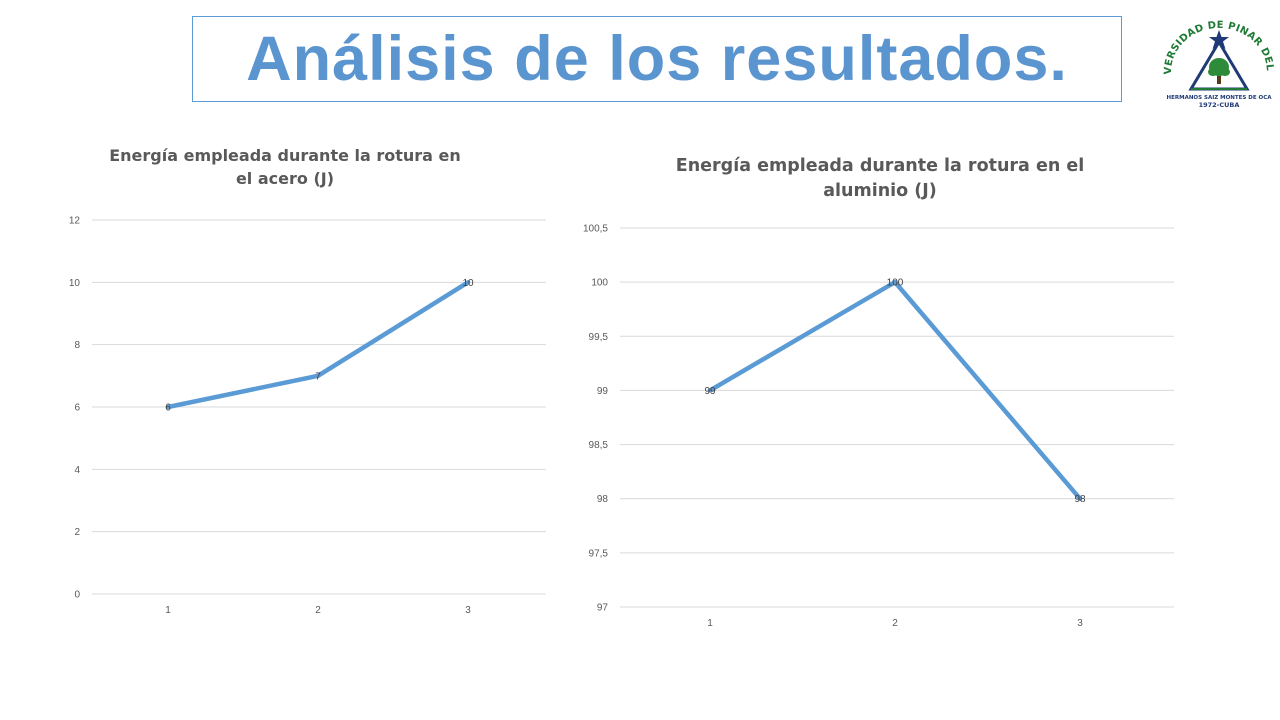  I want to click on logo-line2: 1972-CUBA, so click(1219, 105).